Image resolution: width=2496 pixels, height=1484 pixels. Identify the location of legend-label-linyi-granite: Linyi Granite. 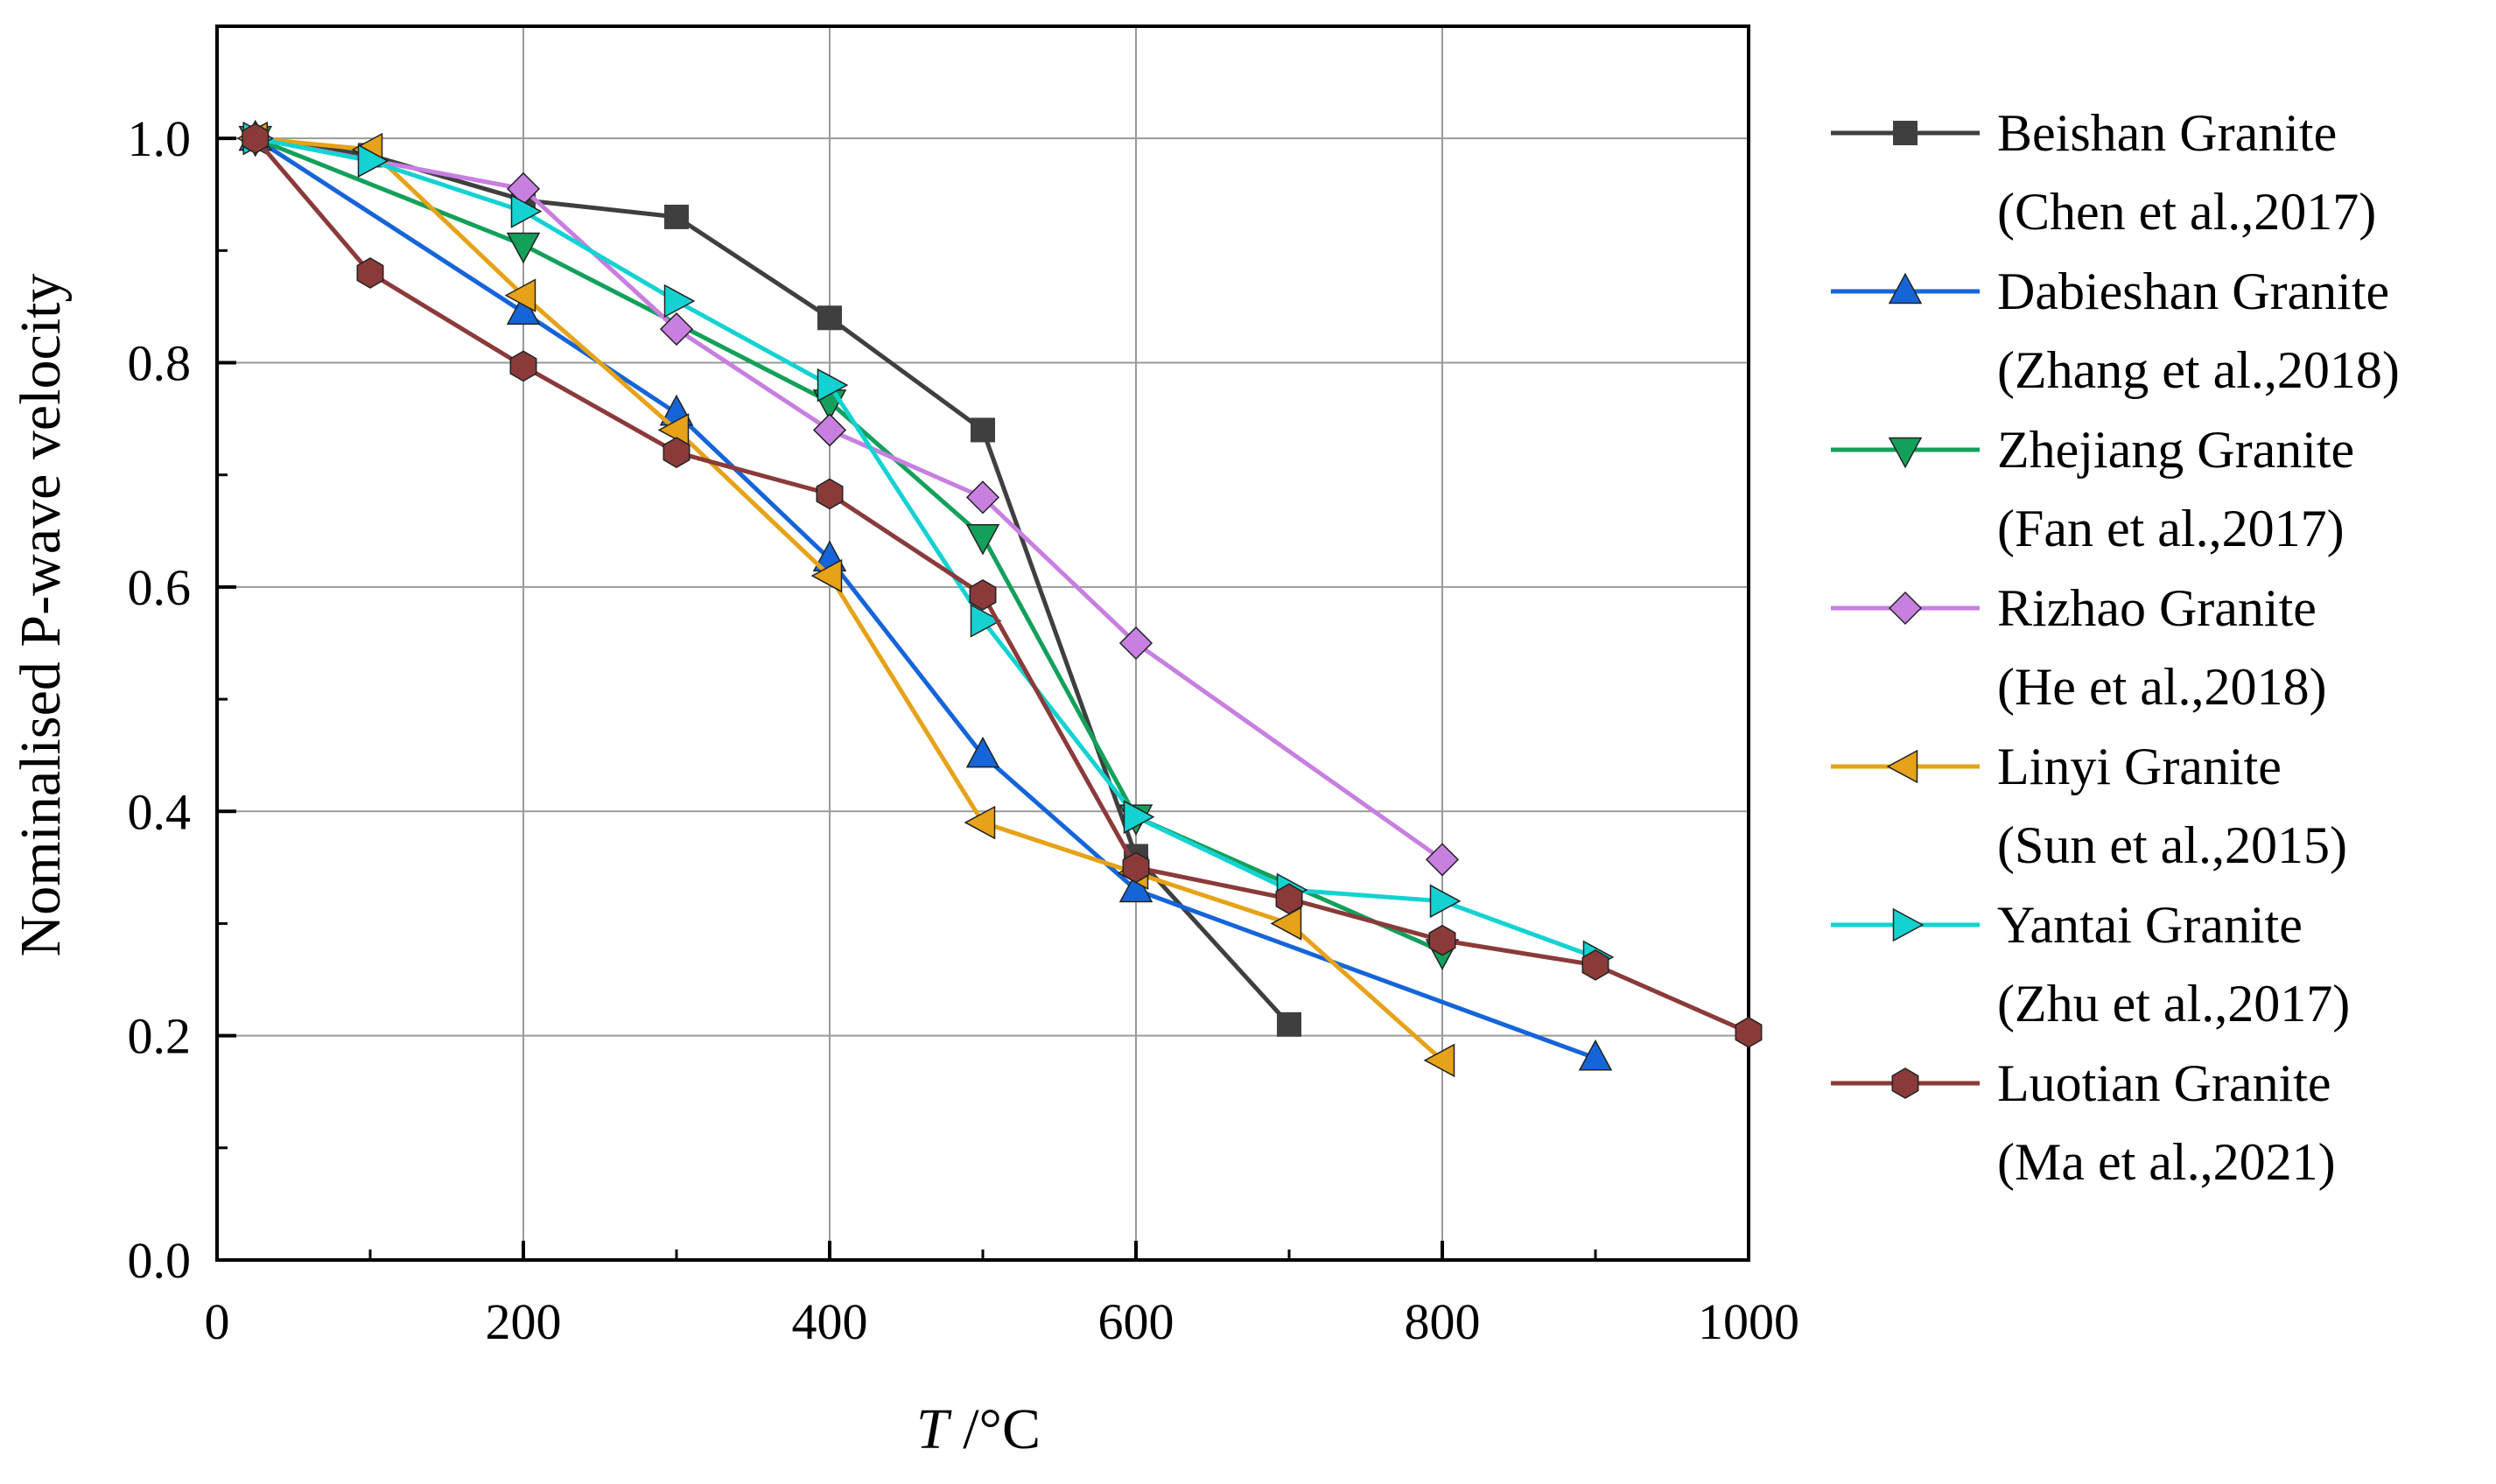
(2139, 766).